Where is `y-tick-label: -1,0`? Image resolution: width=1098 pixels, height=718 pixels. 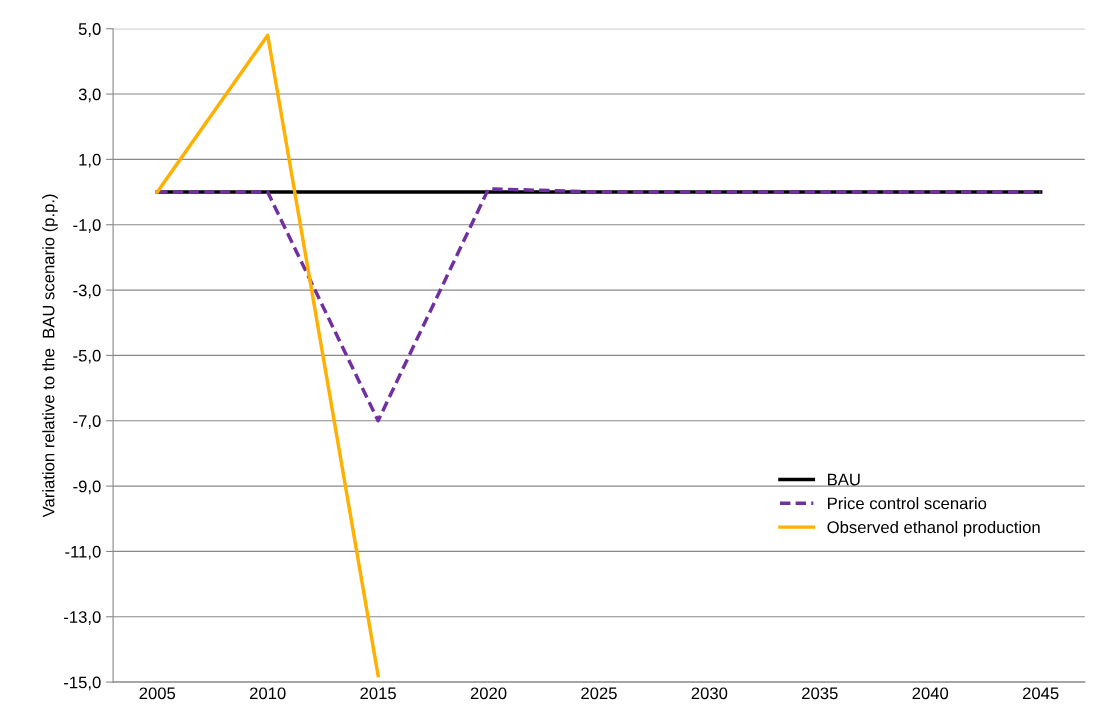 y-tick-label: -1,0 is located at coordinates (87, 226).